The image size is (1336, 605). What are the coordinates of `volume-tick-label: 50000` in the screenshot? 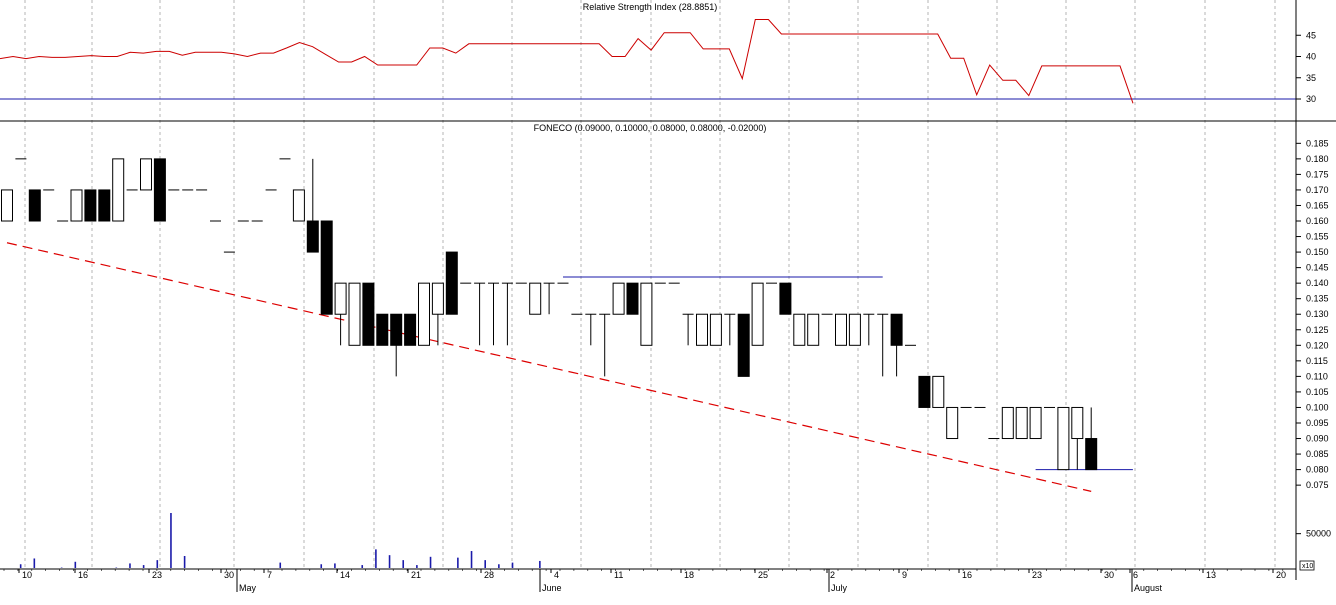 It's located at (1318, 534).